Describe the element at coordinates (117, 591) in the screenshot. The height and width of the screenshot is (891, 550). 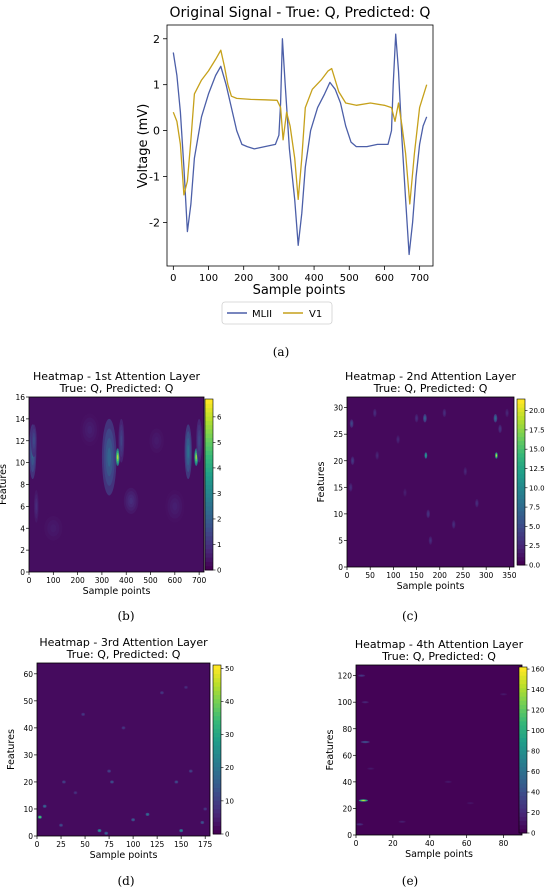
I see `heatmap-x-label: Sample points` at that location.